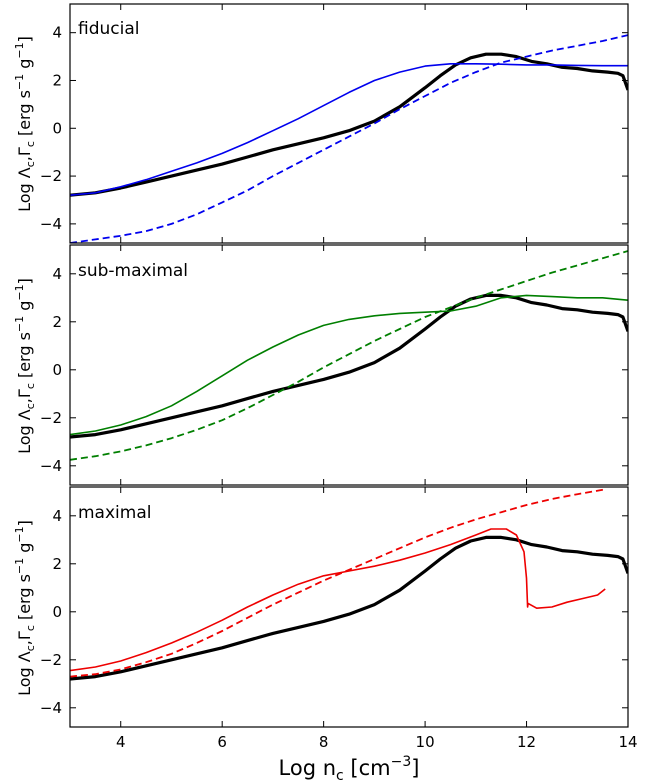 The width and height of the screenshot is (661, 783). Describe the element at coordinates (24, 158) in the screenshot. I see `ylabel-comma: ,` at that location.